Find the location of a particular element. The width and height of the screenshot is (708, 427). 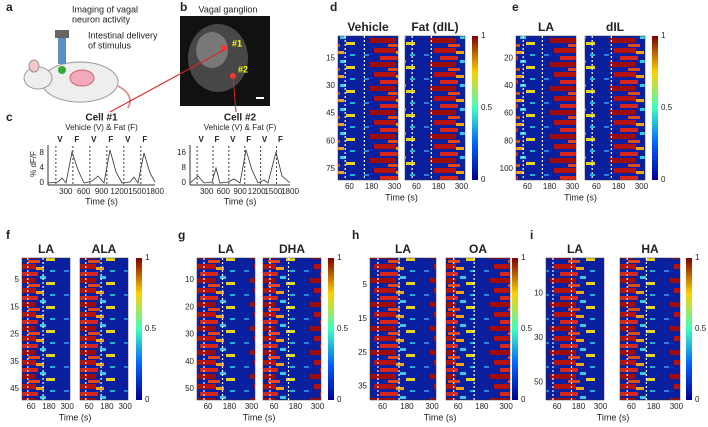

panel-label: f is located at coordinates (8, 235).